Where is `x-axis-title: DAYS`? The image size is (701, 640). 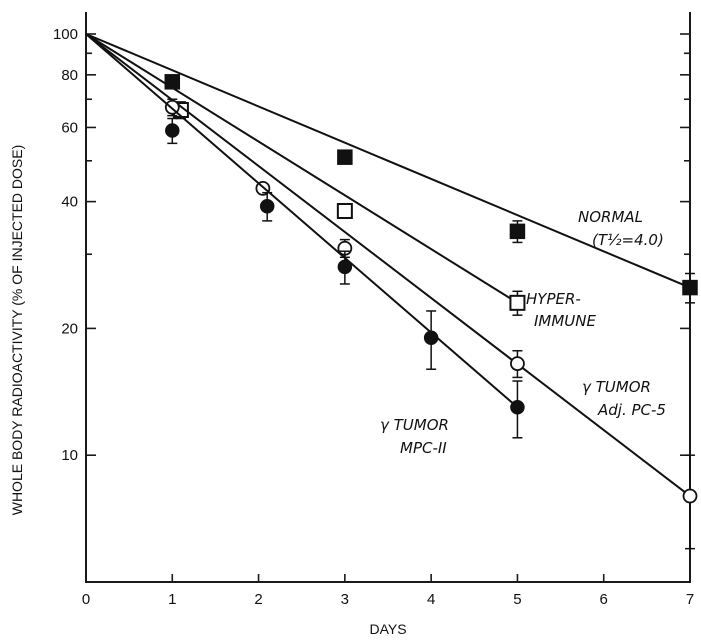
x-axis-title: DAYS is located at coordinates (387, 629).